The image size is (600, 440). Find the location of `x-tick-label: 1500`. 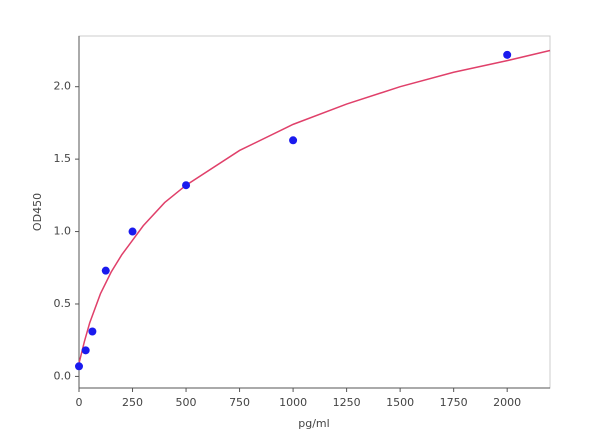

x-tick-label: 1500 is located at coordinates (400, 402).